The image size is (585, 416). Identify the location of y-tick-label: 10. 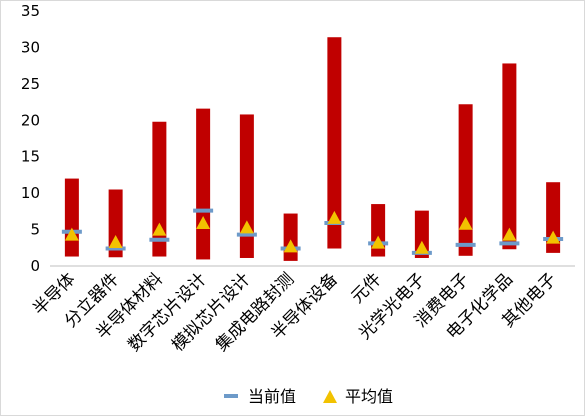
(30, 193).